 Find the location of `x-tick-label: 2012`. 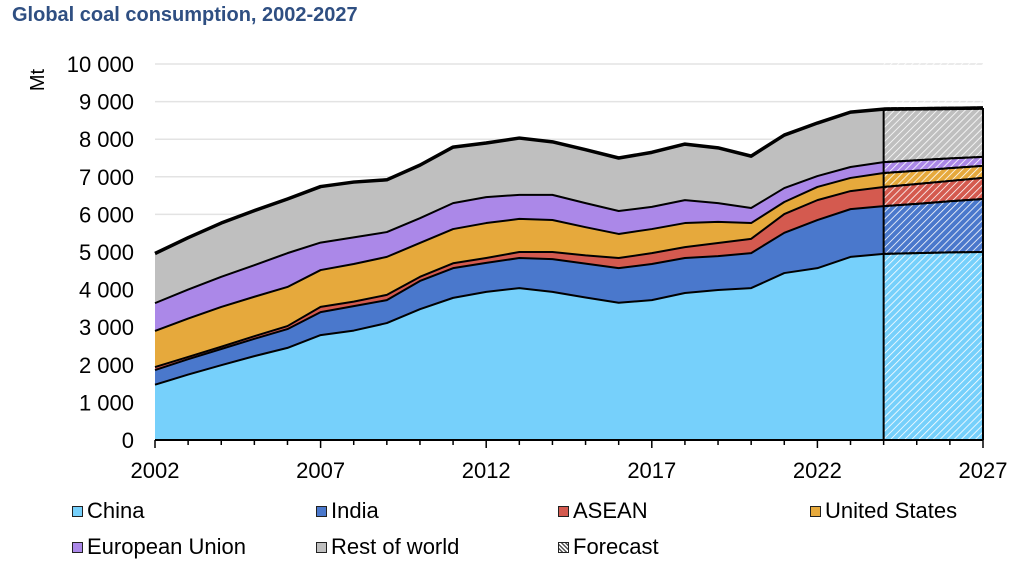

x-tick-label: 2012 is located at coordinates (486, 470).